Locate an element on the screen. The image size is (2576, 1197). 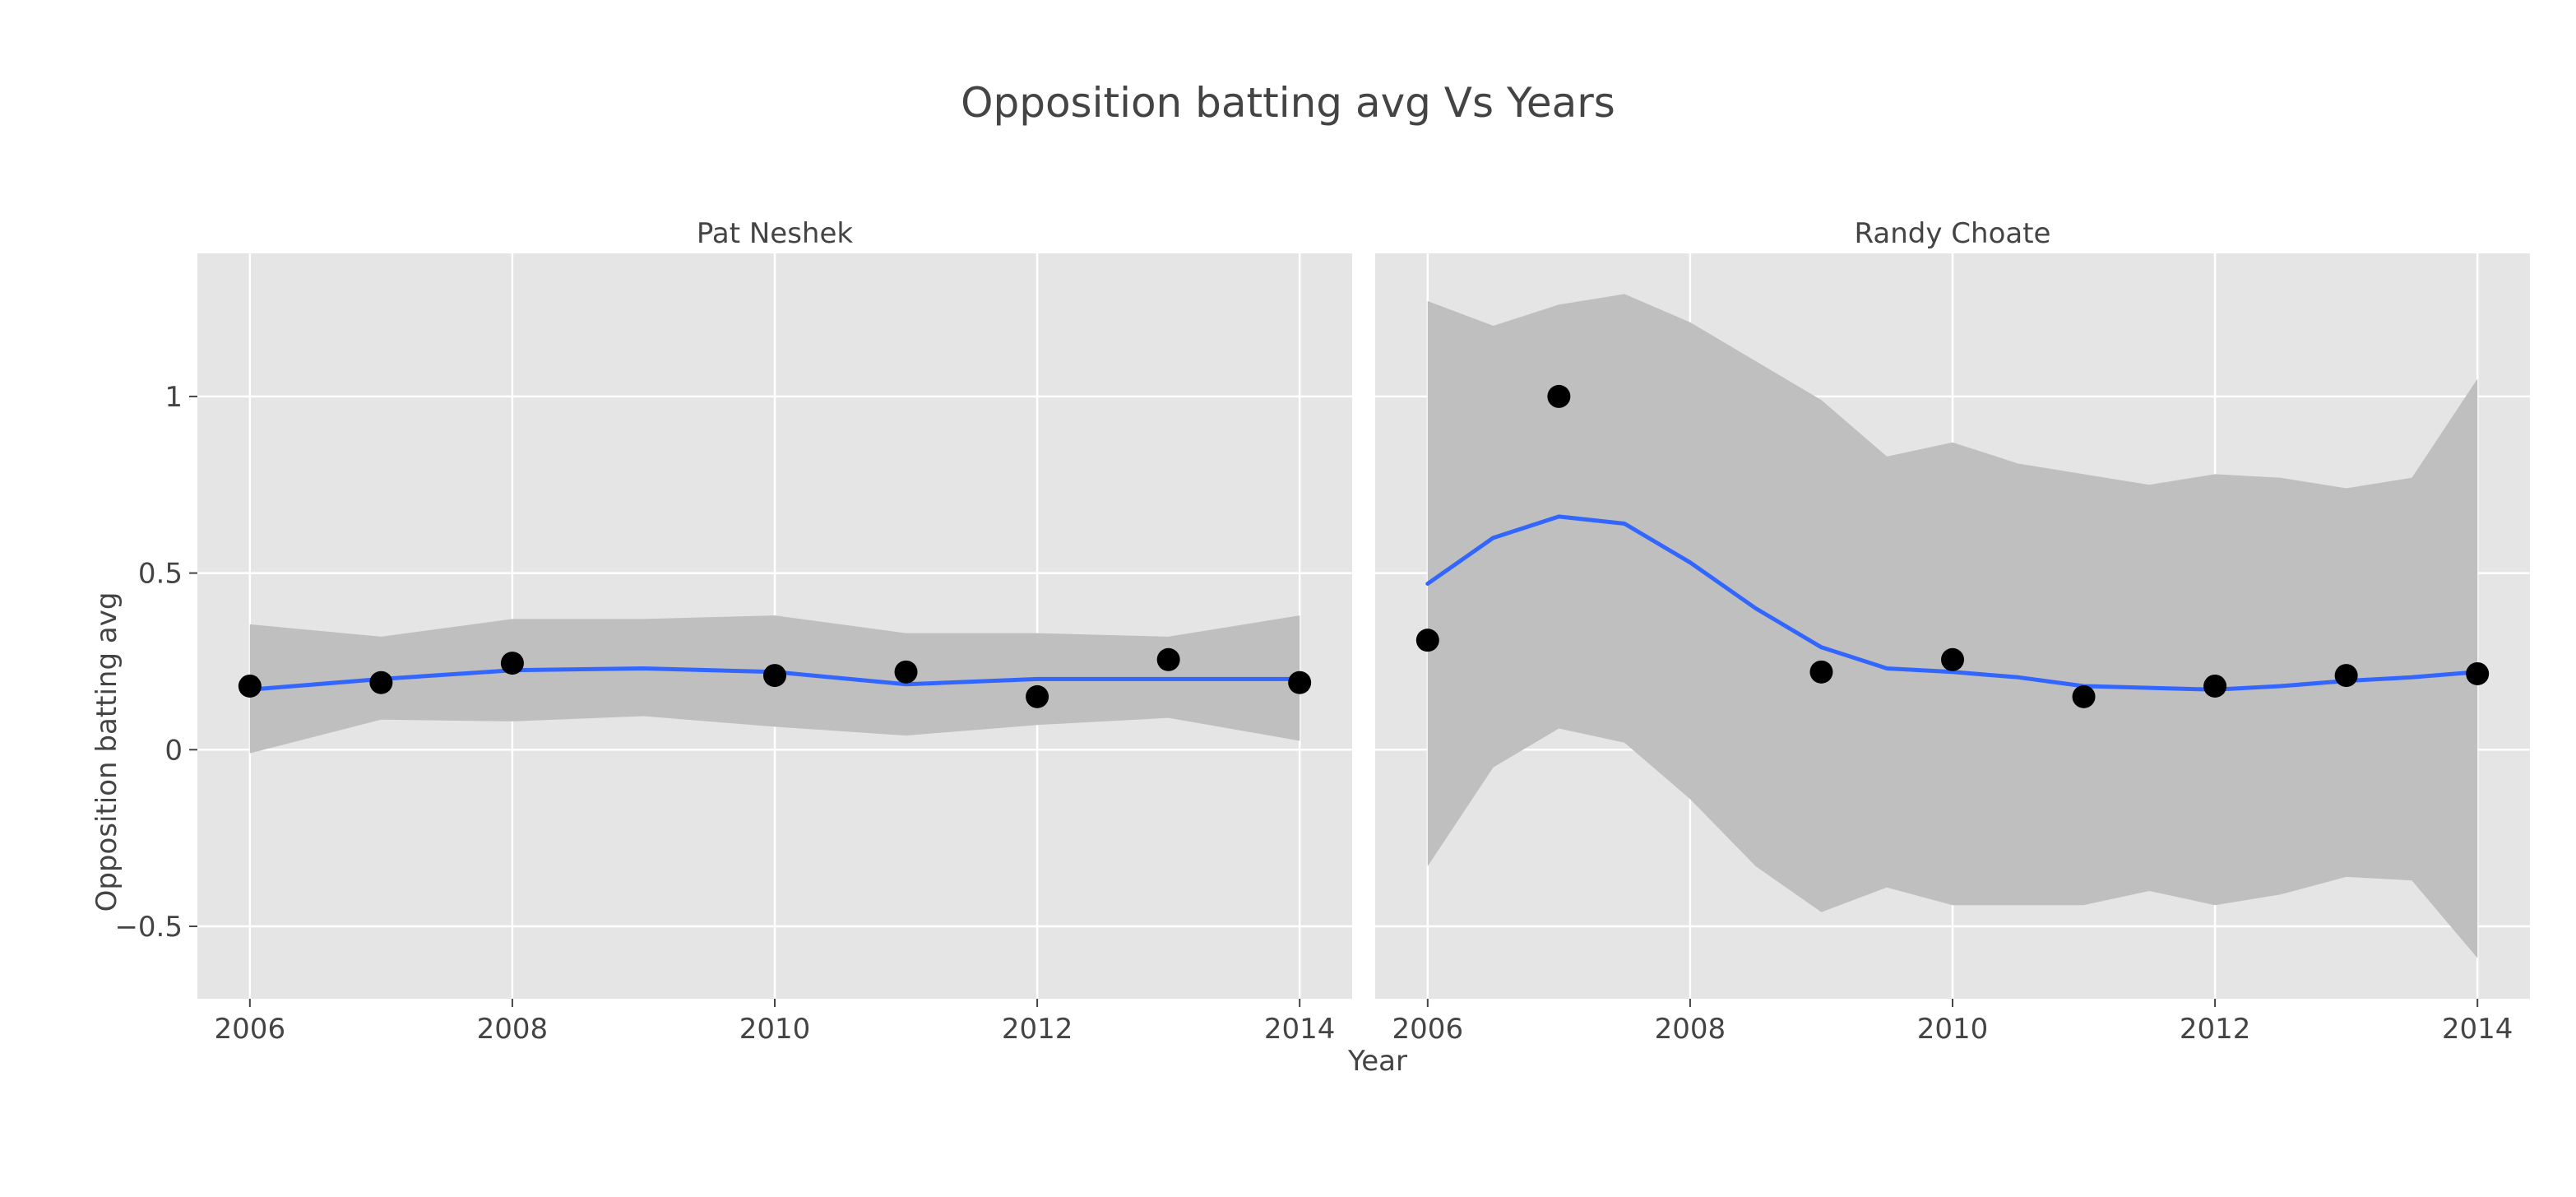
data-point-randy-choate-2012 is located at coordinates (2215, 686).